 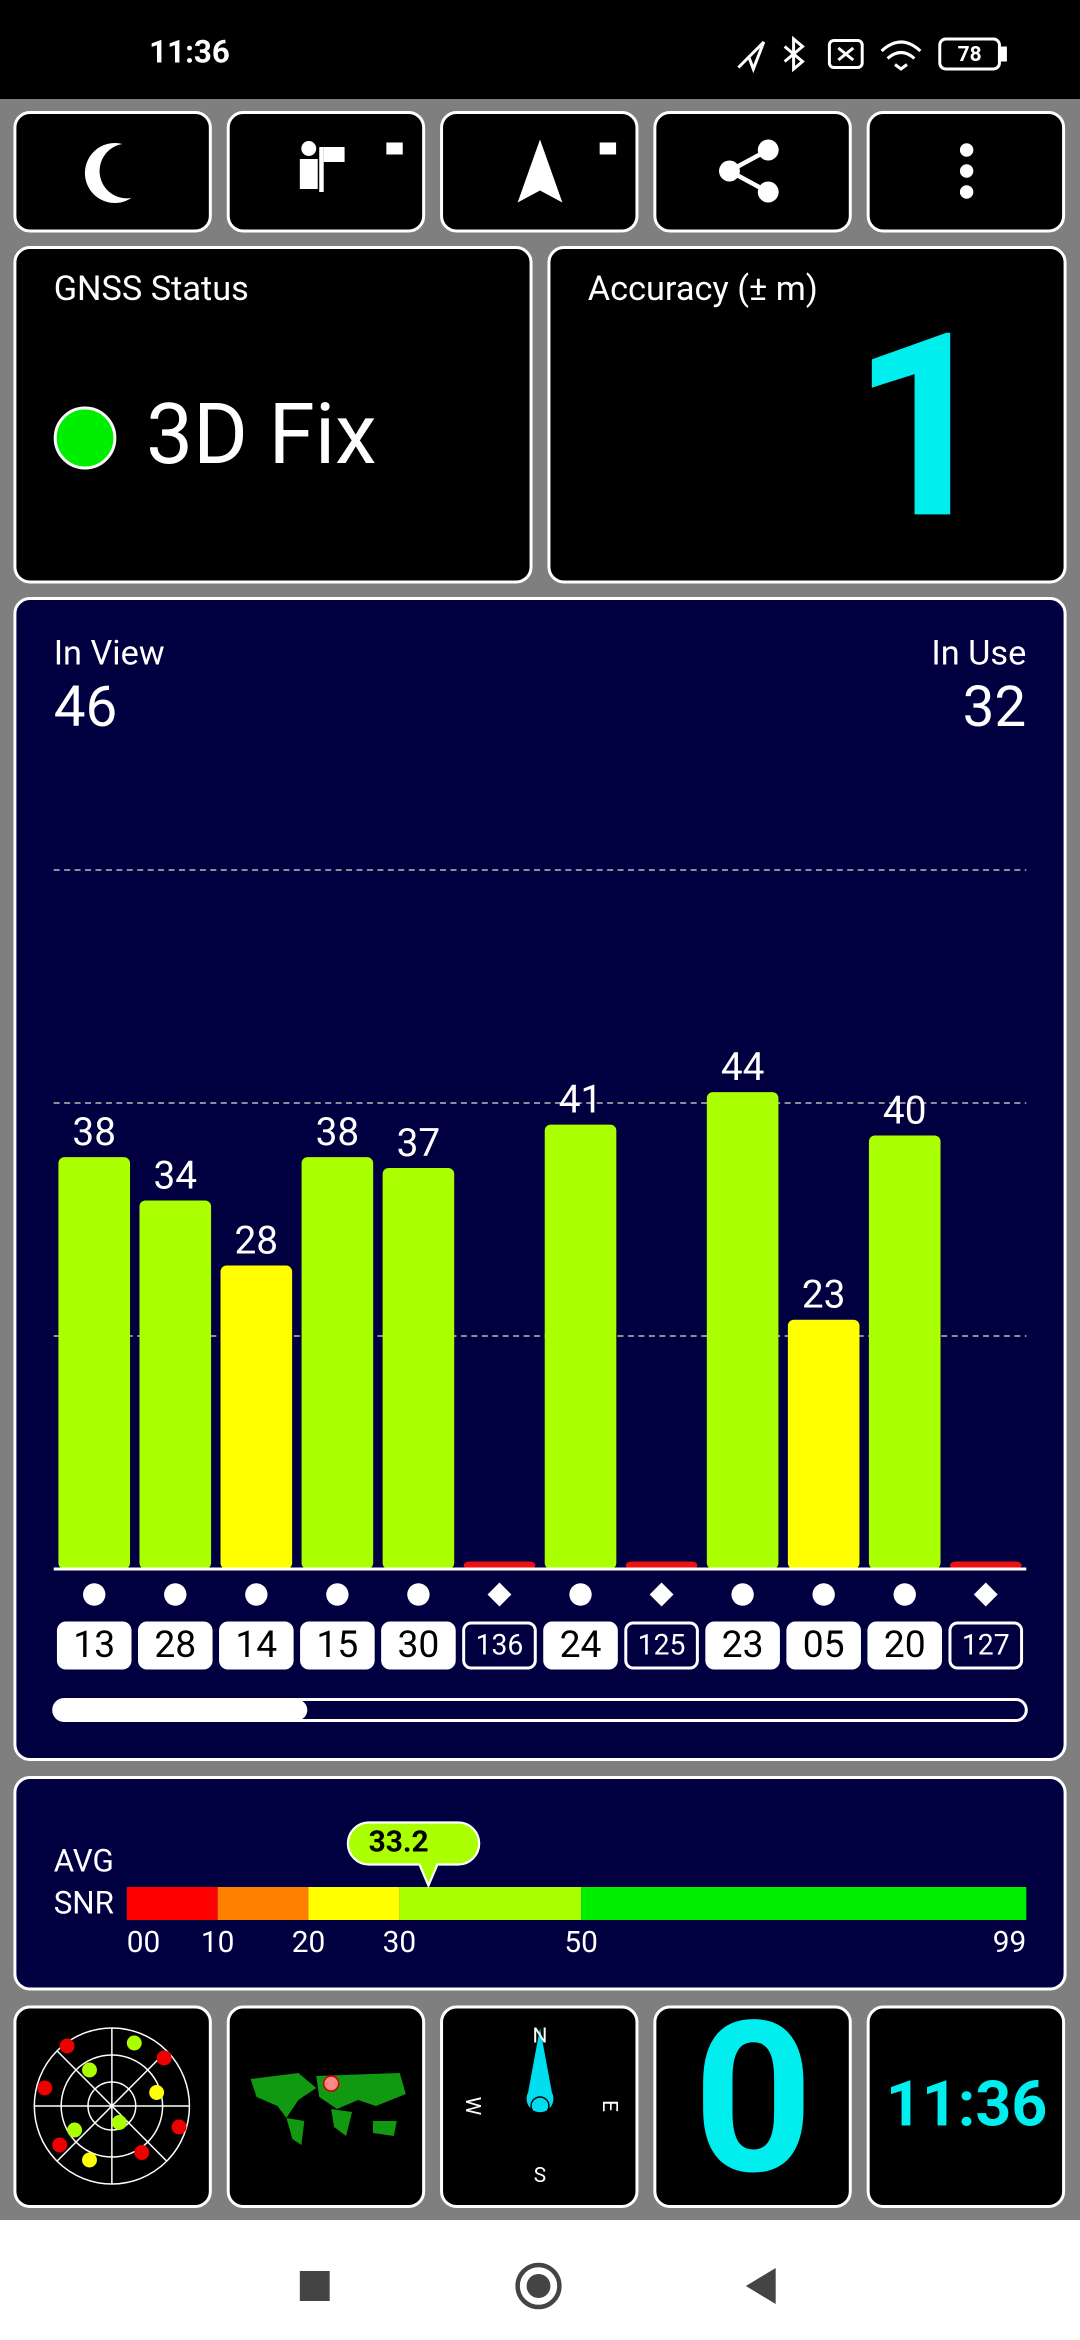 What do you see at coordinates (978, 654) in the screenshot?
I see `in-use-label: In Use` at bounding box center [978, 654].